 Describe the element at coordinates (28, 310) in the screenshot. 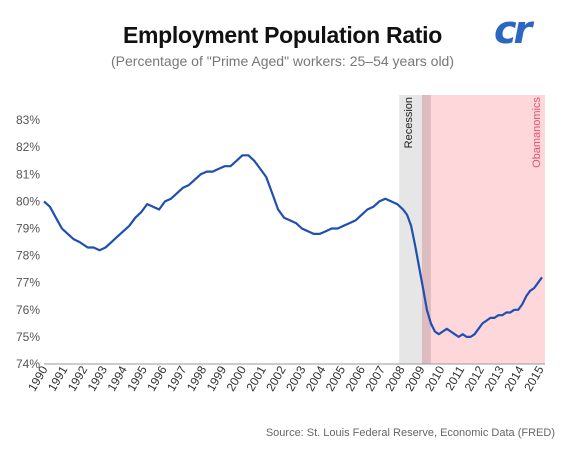

I see `y-tick-label: 76%` at that location.